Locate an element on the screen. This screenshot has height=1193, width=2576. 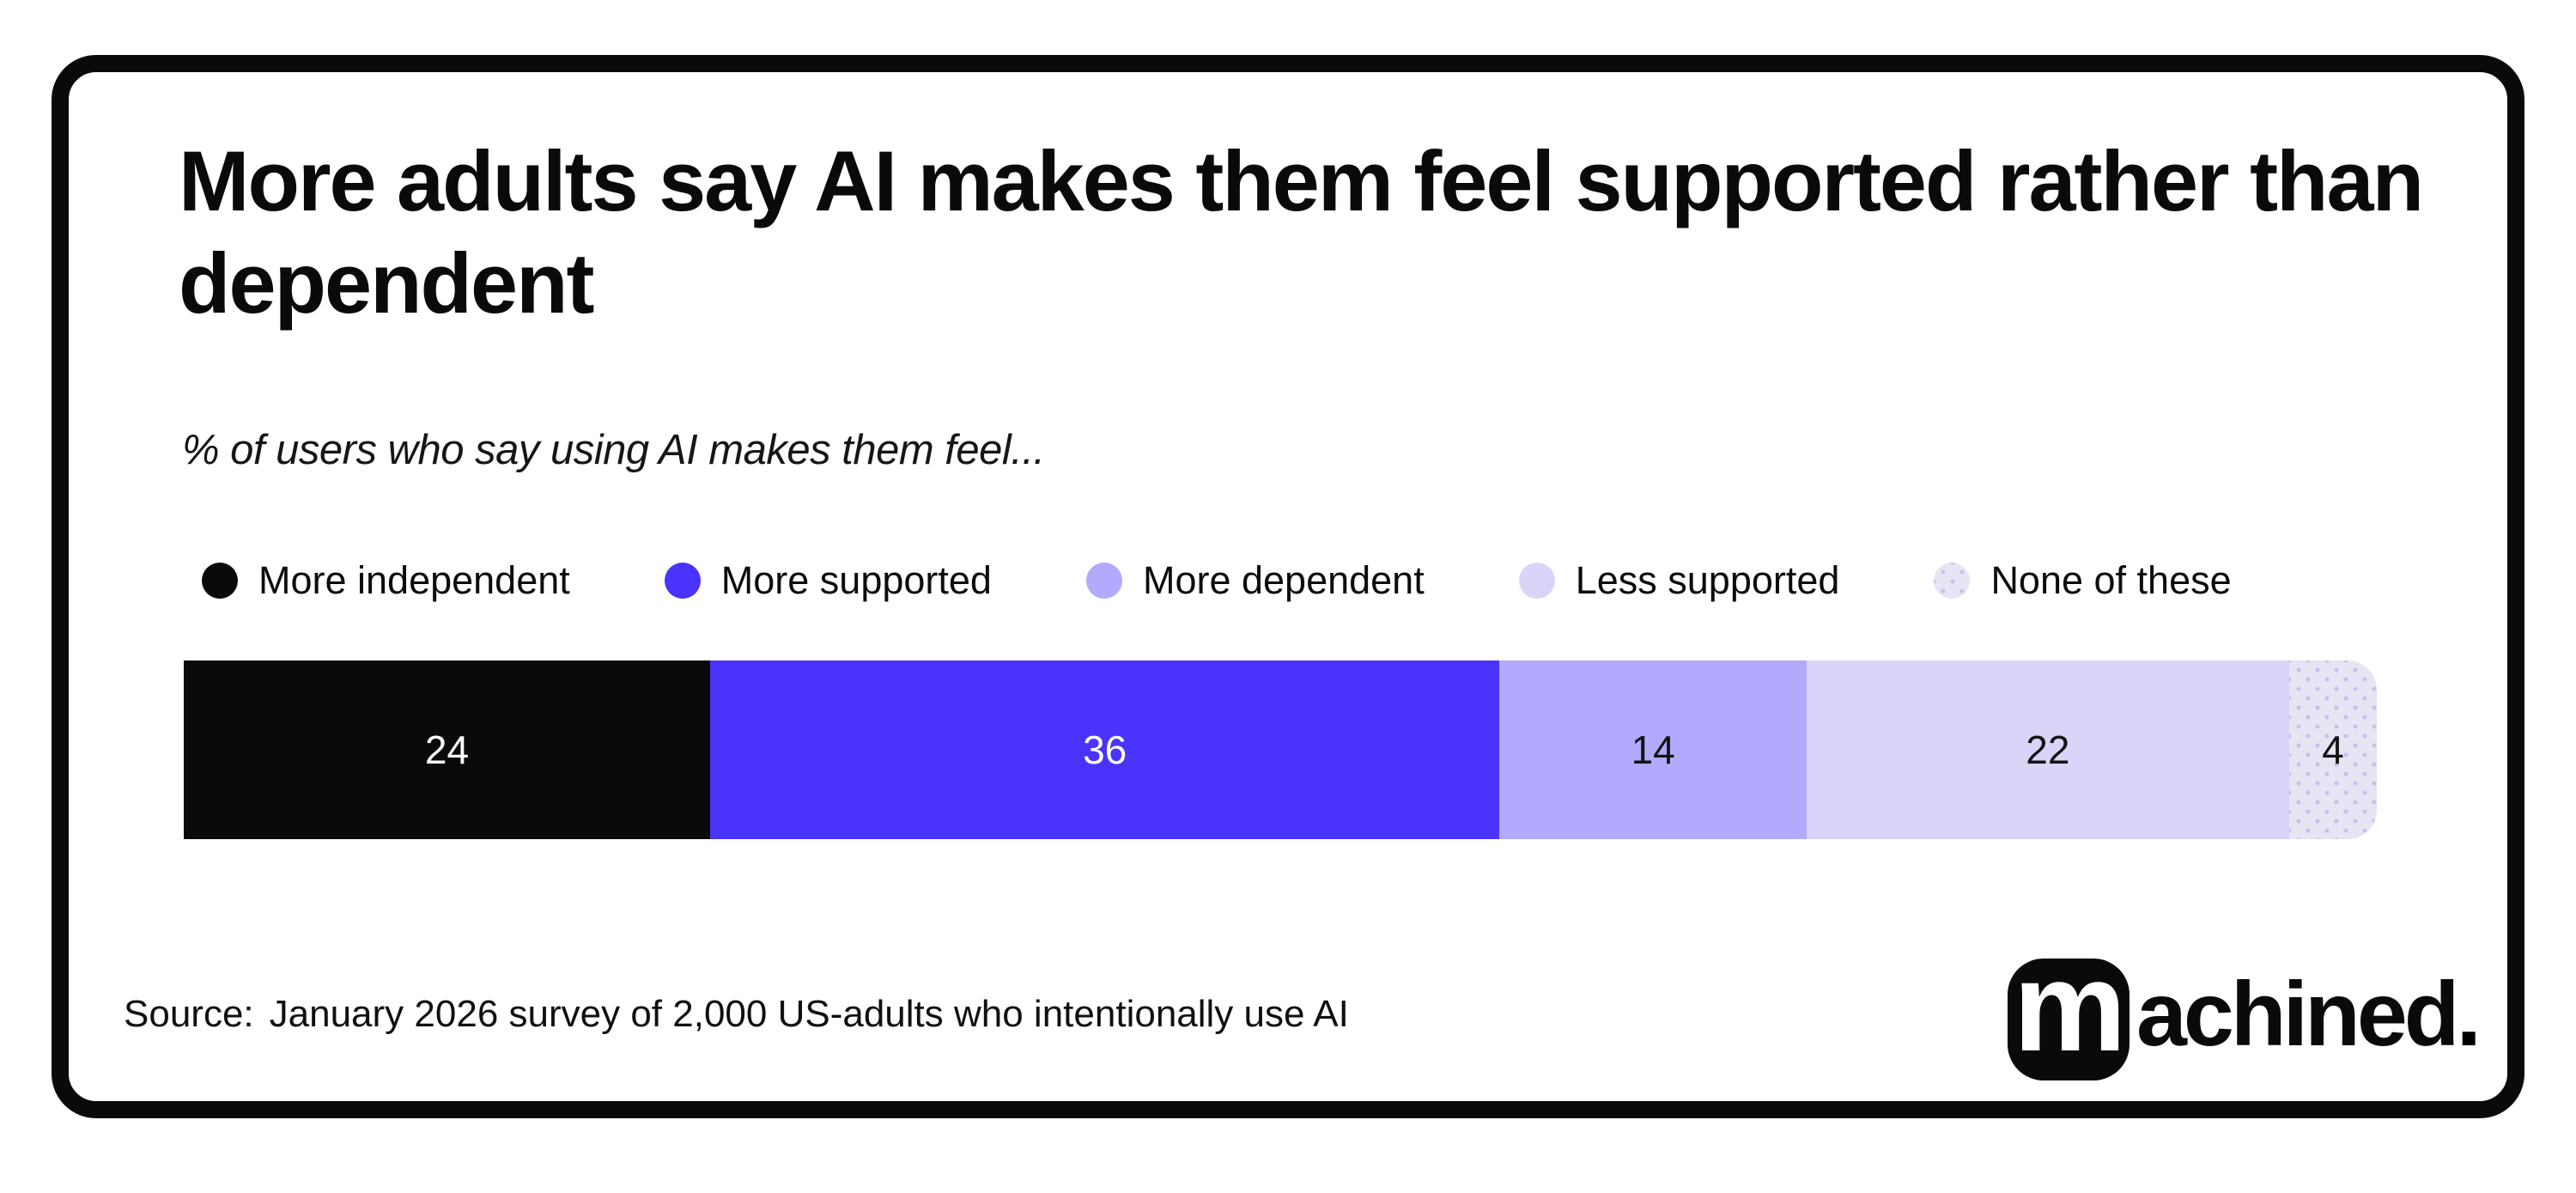
logo-mark-box: m is located at coordinates (2068, 1012).